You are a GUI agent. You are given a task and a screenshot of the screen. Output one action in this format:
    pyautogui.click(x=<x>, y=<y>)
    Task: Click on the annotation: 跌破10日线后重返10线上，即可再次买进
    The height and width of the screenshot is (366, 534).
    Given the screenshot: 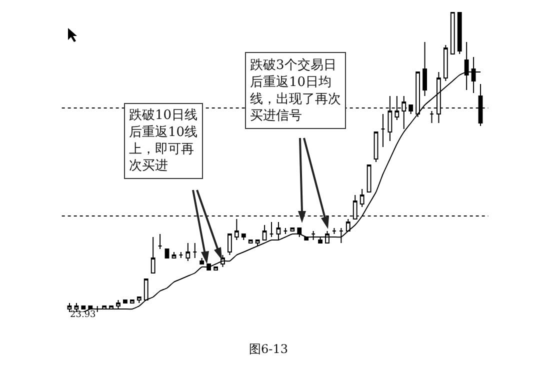 What is the action you would take?
    pyautogui.click(x=163, y=141)
    